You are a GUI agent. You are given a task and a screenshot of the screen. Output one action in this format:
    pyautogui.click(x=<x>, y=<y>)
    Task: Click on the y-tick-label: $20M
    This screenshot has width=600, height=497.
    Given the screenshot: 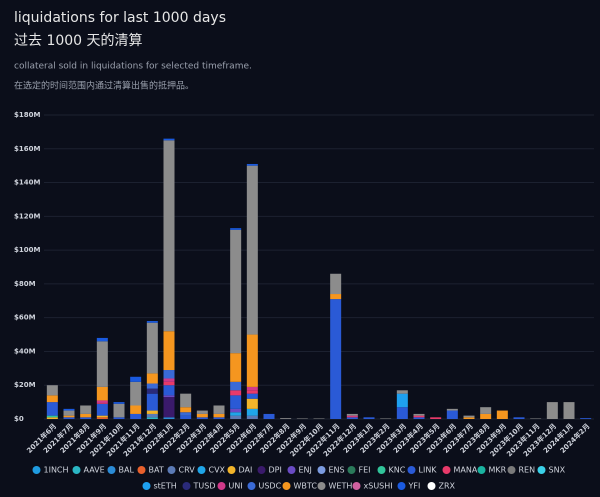 What is the action you would take?
    pyautogui.click(x=25, y=385)
    